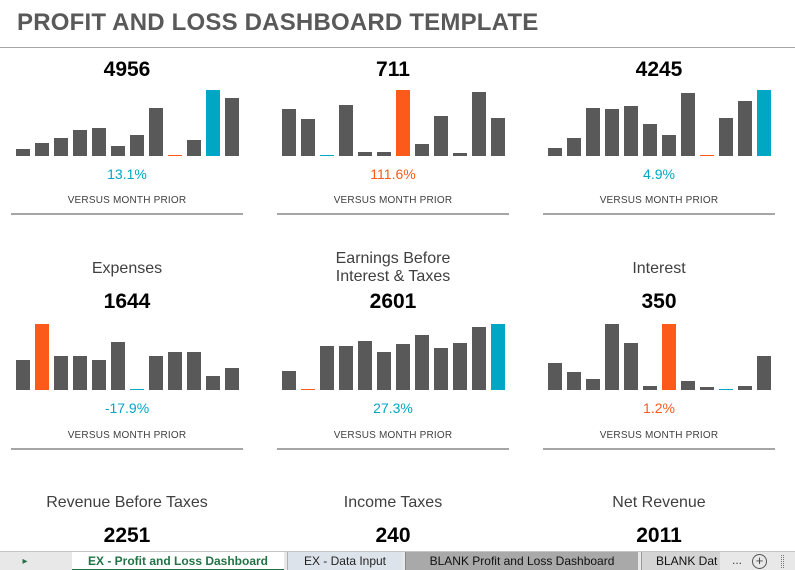 The width and height of the screenshot is (795, 570). Describe the element at coordinates (278, 22) in the screenshot. I see `page-title: PROFIT AND LOSS DASHBOARD TEMPLATE` at that location.